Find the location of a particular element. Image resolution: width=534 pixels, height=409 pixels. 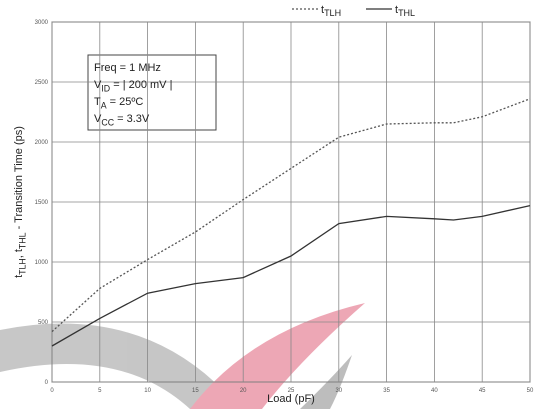

y-tick-label: 1000 is located at coordinates (42, 263).